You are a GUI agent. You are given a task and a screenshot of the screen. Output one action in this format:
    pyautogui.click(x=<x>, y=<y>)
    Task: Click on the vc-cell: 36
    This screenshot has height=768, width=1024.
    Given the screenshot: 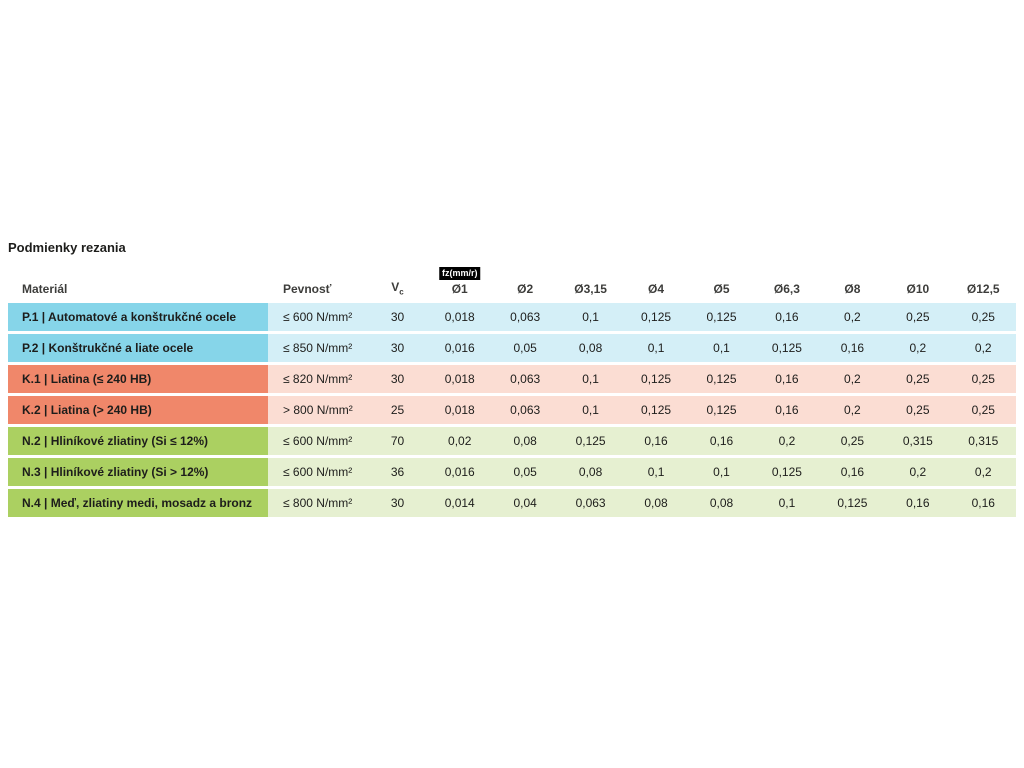 What is the action you would take?
    pyautogui.click(x=397, y=472)
    